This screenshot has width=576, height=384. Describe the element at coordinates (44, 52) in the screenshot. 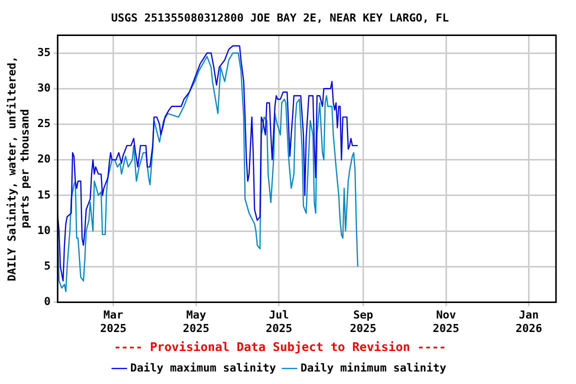

I see `y-tick-label: 35` at that location.